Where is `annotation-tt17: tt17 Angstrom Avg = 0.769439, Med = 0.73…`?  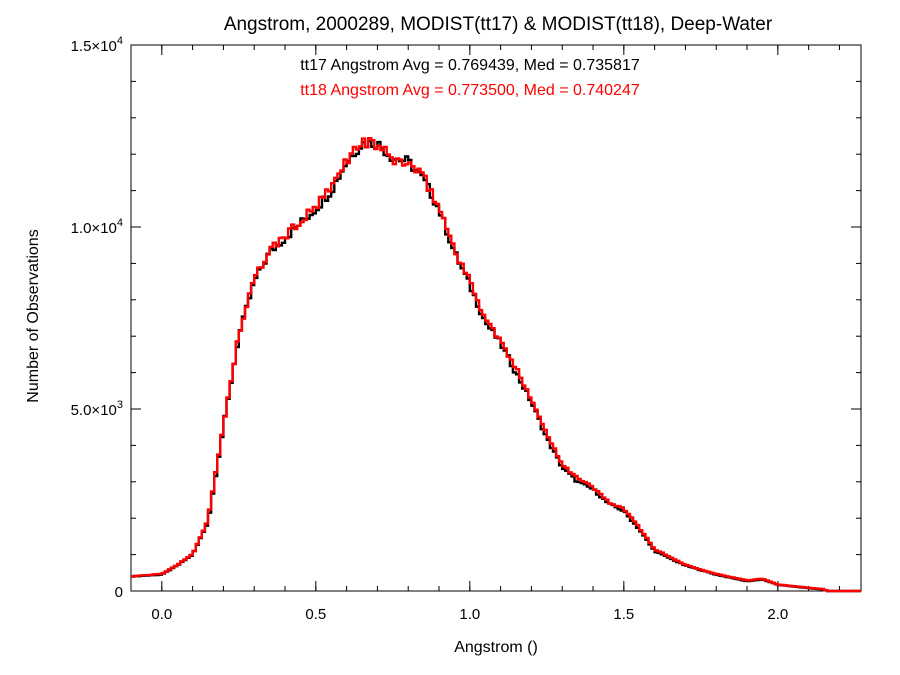 annotation-tt17: tt17 Angstrom Avg = 0.769439, Med = 0.73… is located at coordinates (470, 65).